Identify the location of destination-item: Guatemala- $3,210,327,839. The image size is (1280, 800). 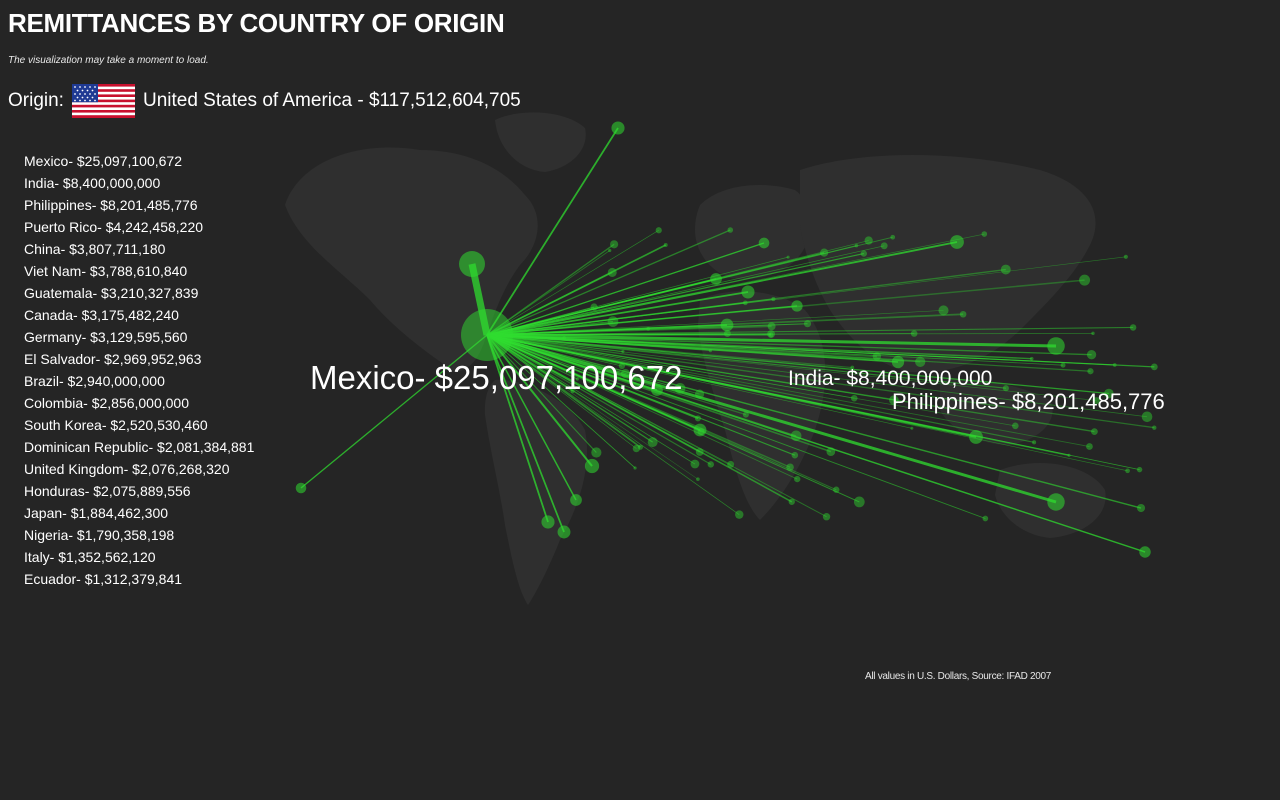
(111, 293).